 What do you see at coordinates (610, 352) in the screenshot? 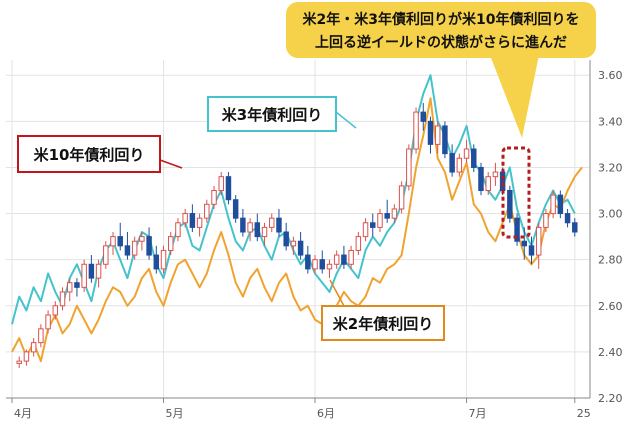
I see `y-tick-label: 2.40` at bounding box center [610, 352].